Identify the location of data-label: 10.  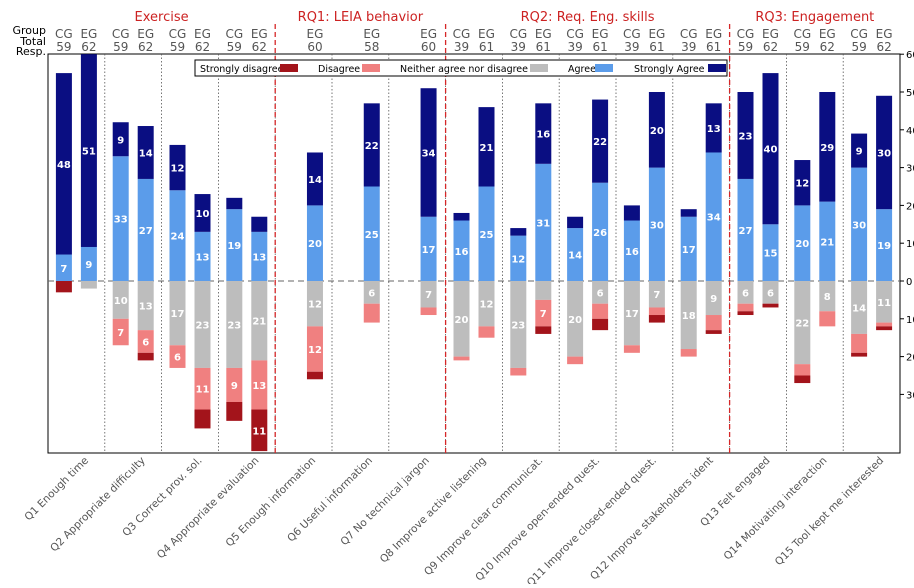
(203, 214).